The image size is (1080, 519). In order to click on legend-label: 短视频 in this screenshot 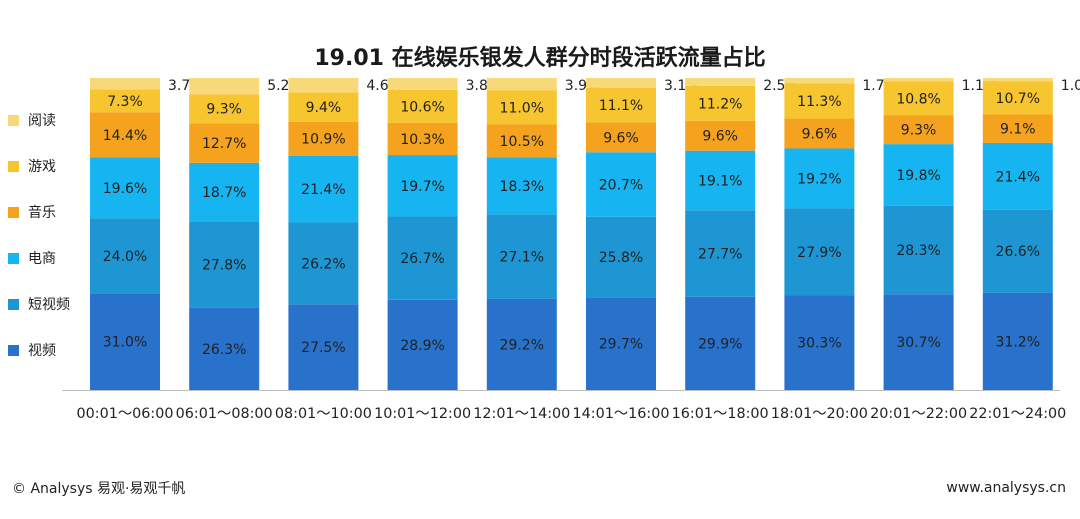, I will do `click(49, 305)`.